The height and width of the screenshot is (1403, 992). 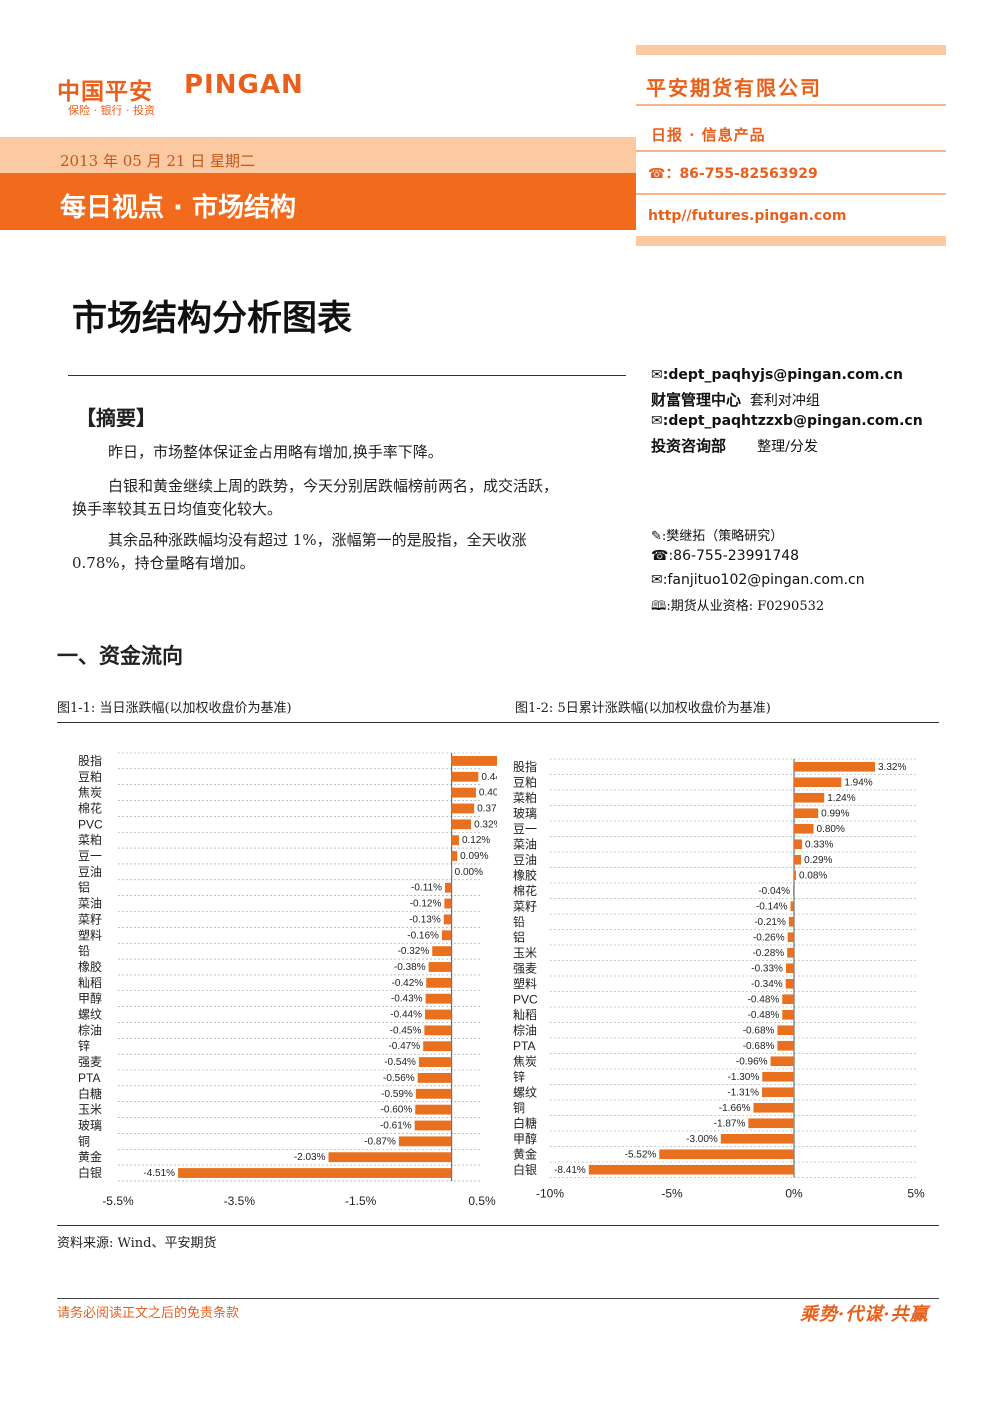 What do you see at coordinates (406, 1015) in the screenshot?
I see `data-label: -0.44%` at bounding box center [406, 1015].